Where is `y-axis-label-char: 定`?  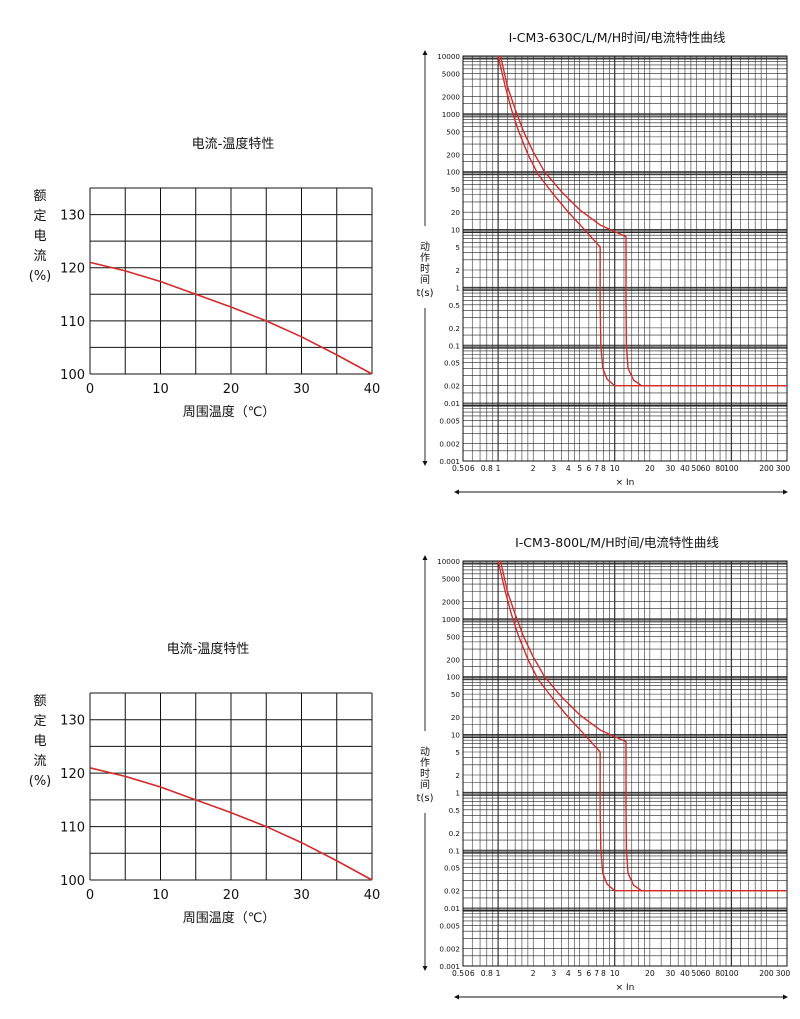 y-axis-label-char: 定 is located at coordinates (39, 721).